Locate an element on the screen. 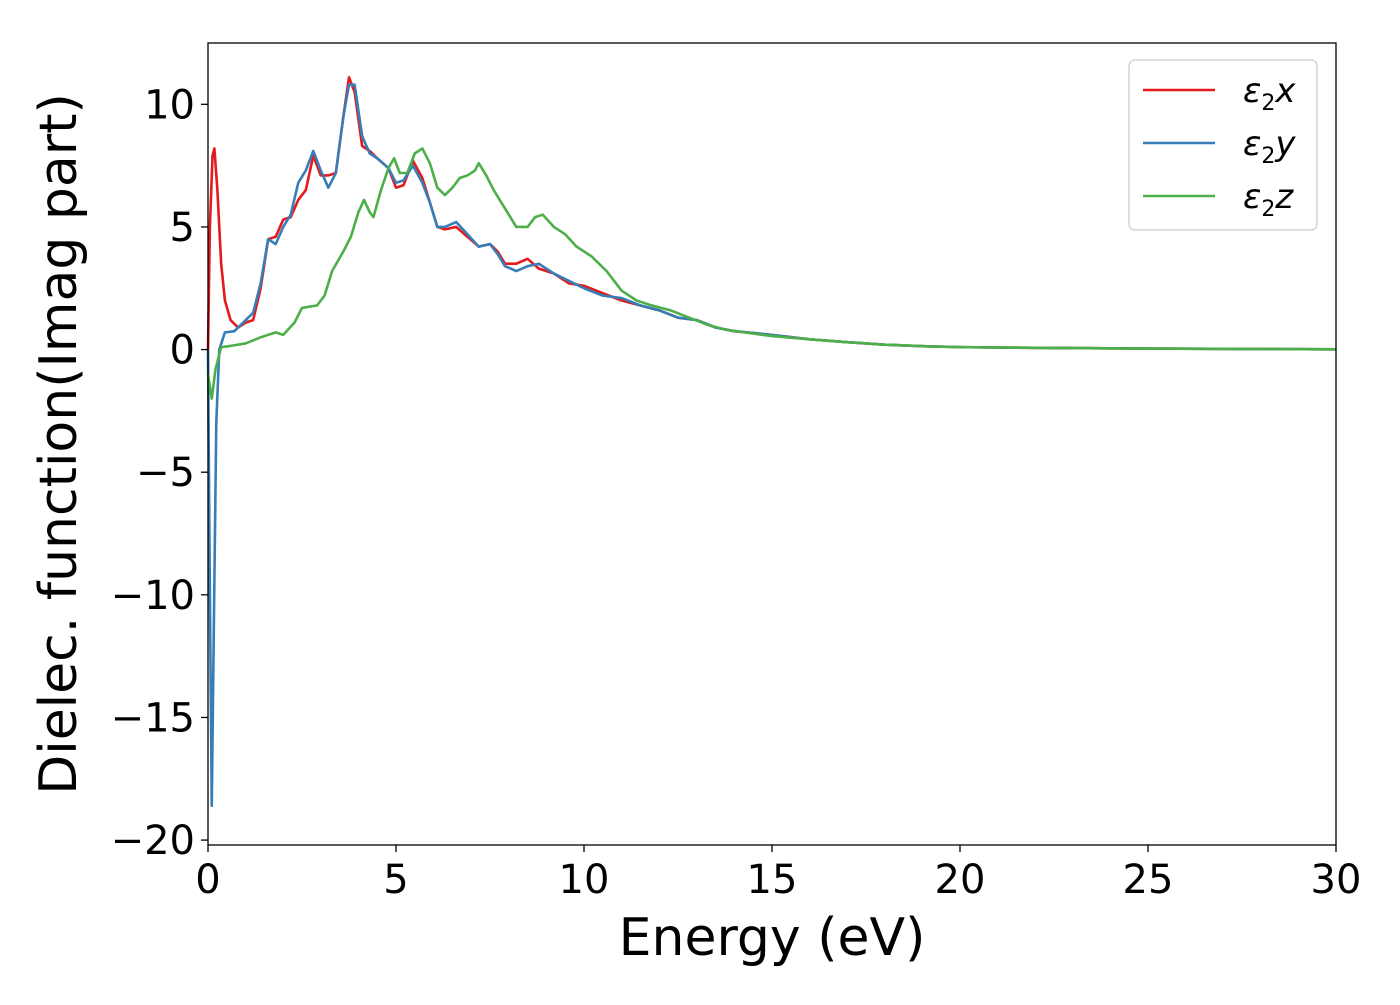 The image size is (1400, 1005). legend-label-y: ε2y is located at coordinates (1269, 146).